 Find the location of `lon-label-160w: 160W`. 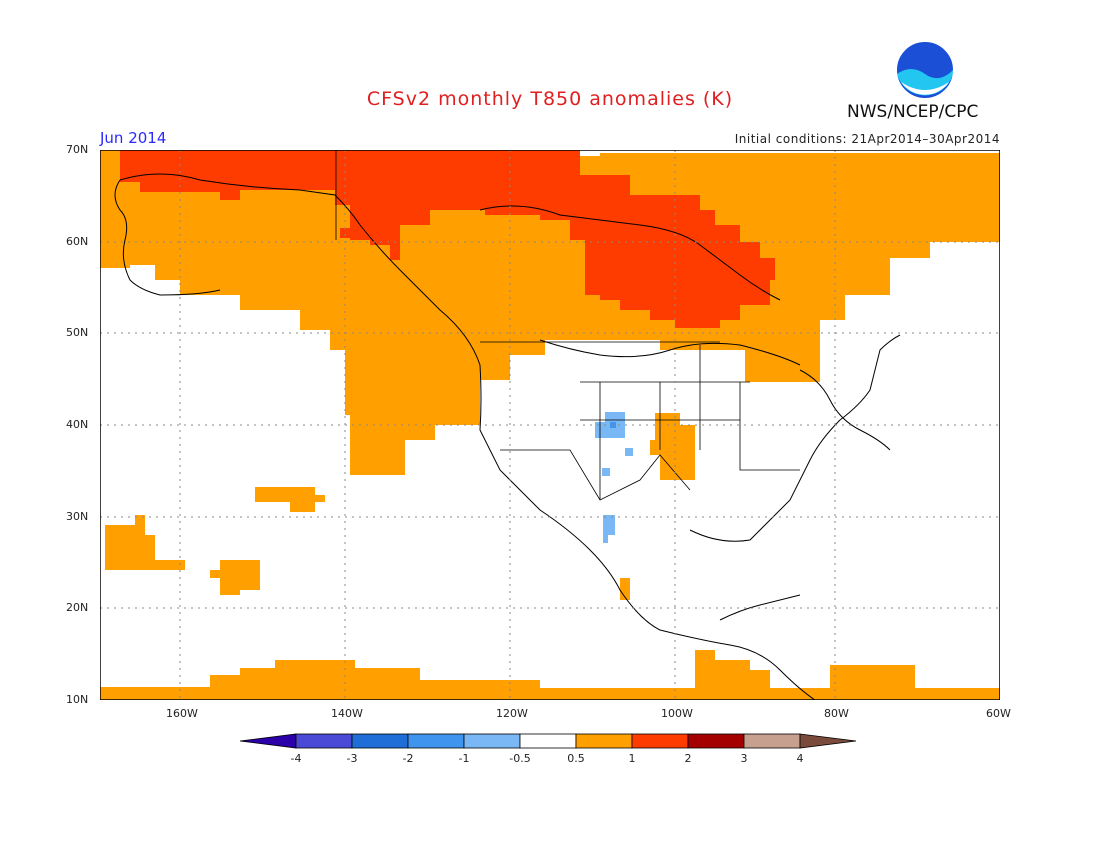

lon-label-160w: 160W is located at coordinates (182, 713).